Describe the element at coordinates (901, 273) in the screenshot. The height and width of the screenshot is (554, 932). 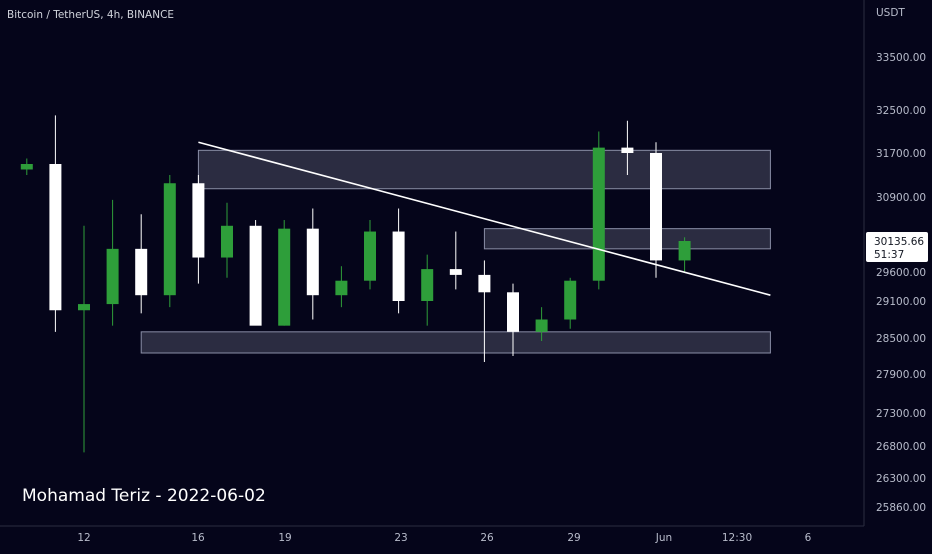
I see `price-tick-label: 29600.00` at that location.